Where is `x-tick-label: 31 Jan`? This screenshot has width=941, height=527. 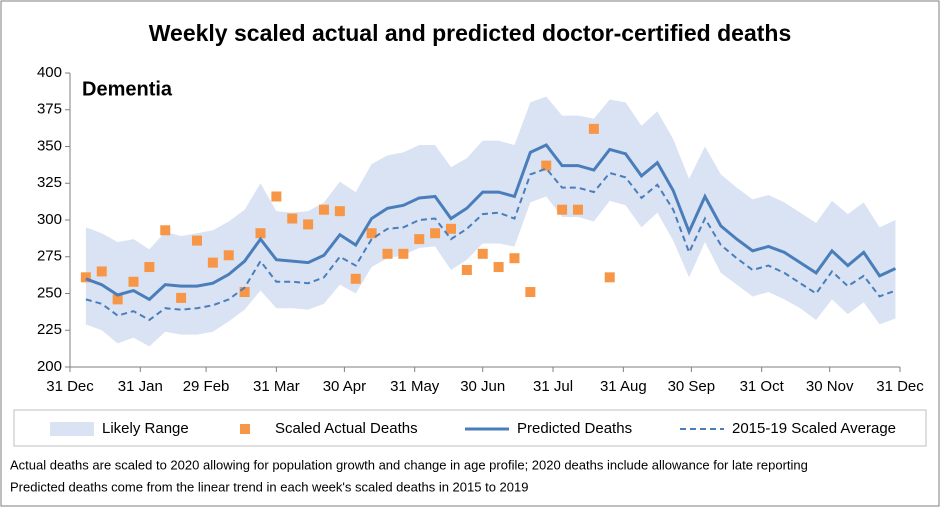
x-tick-label: 31 Jan is located at coordinates (140, 386).